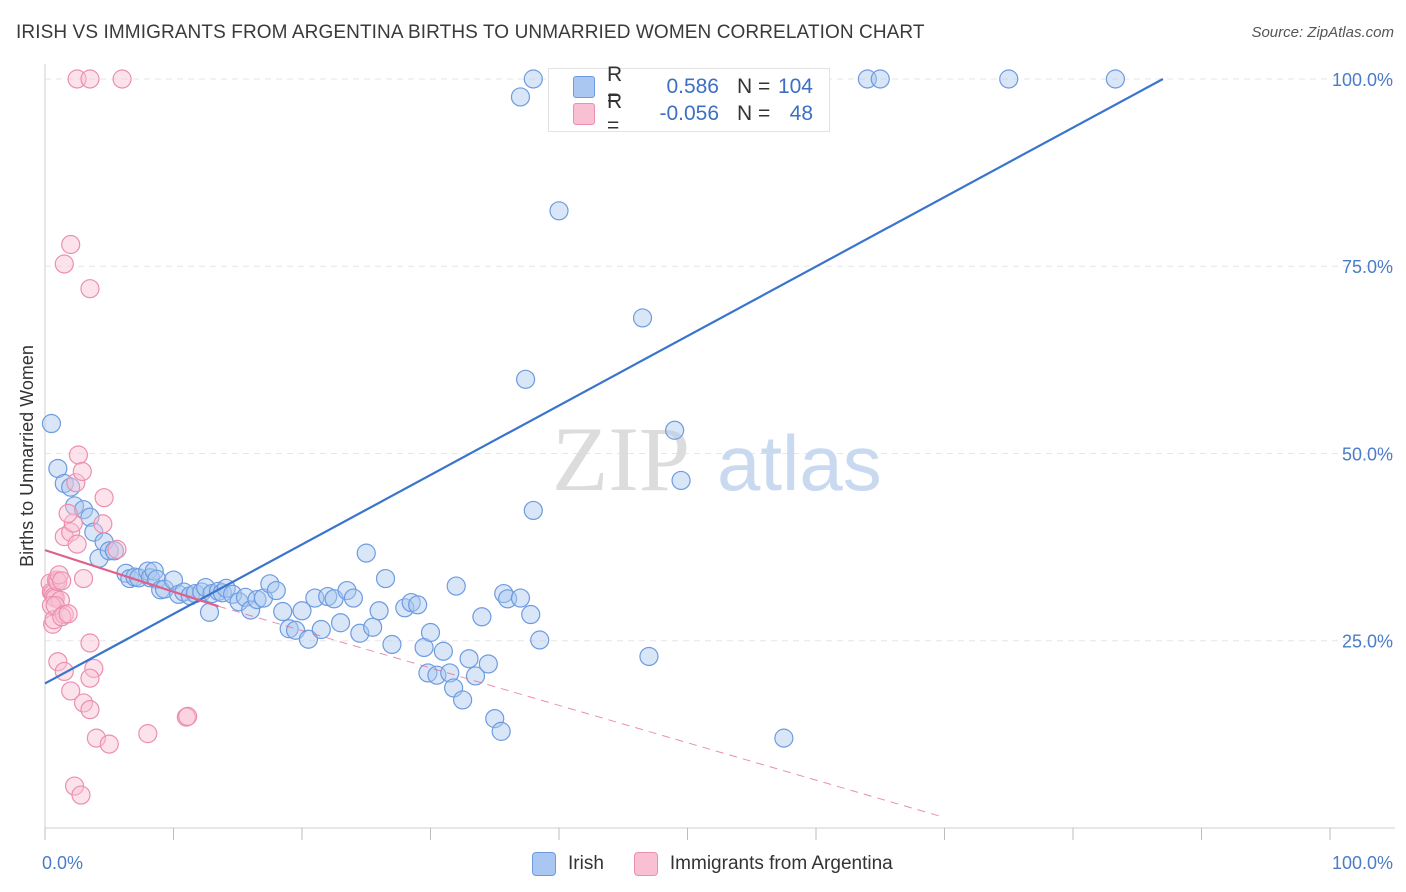 This screenshot has width=1406, height=892. I want to click on watermark-atlas: atlas, so click(799, 463).